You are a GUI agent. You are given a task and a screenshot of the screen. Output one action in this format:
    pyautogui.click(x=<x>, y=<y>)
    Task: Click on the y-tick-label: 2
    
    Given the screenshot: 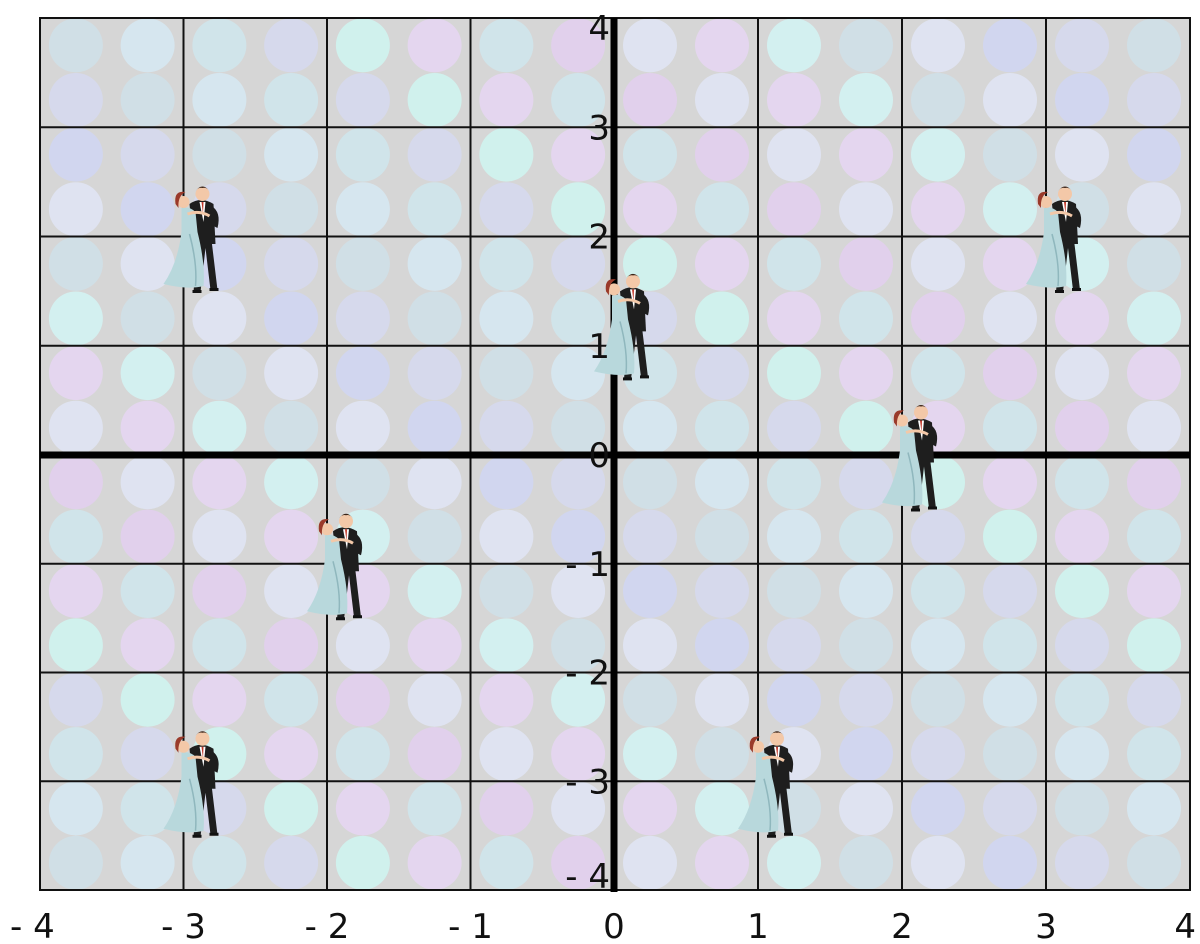 What is the action you would take?
    pyautogui.click(x=599, y=238)
    